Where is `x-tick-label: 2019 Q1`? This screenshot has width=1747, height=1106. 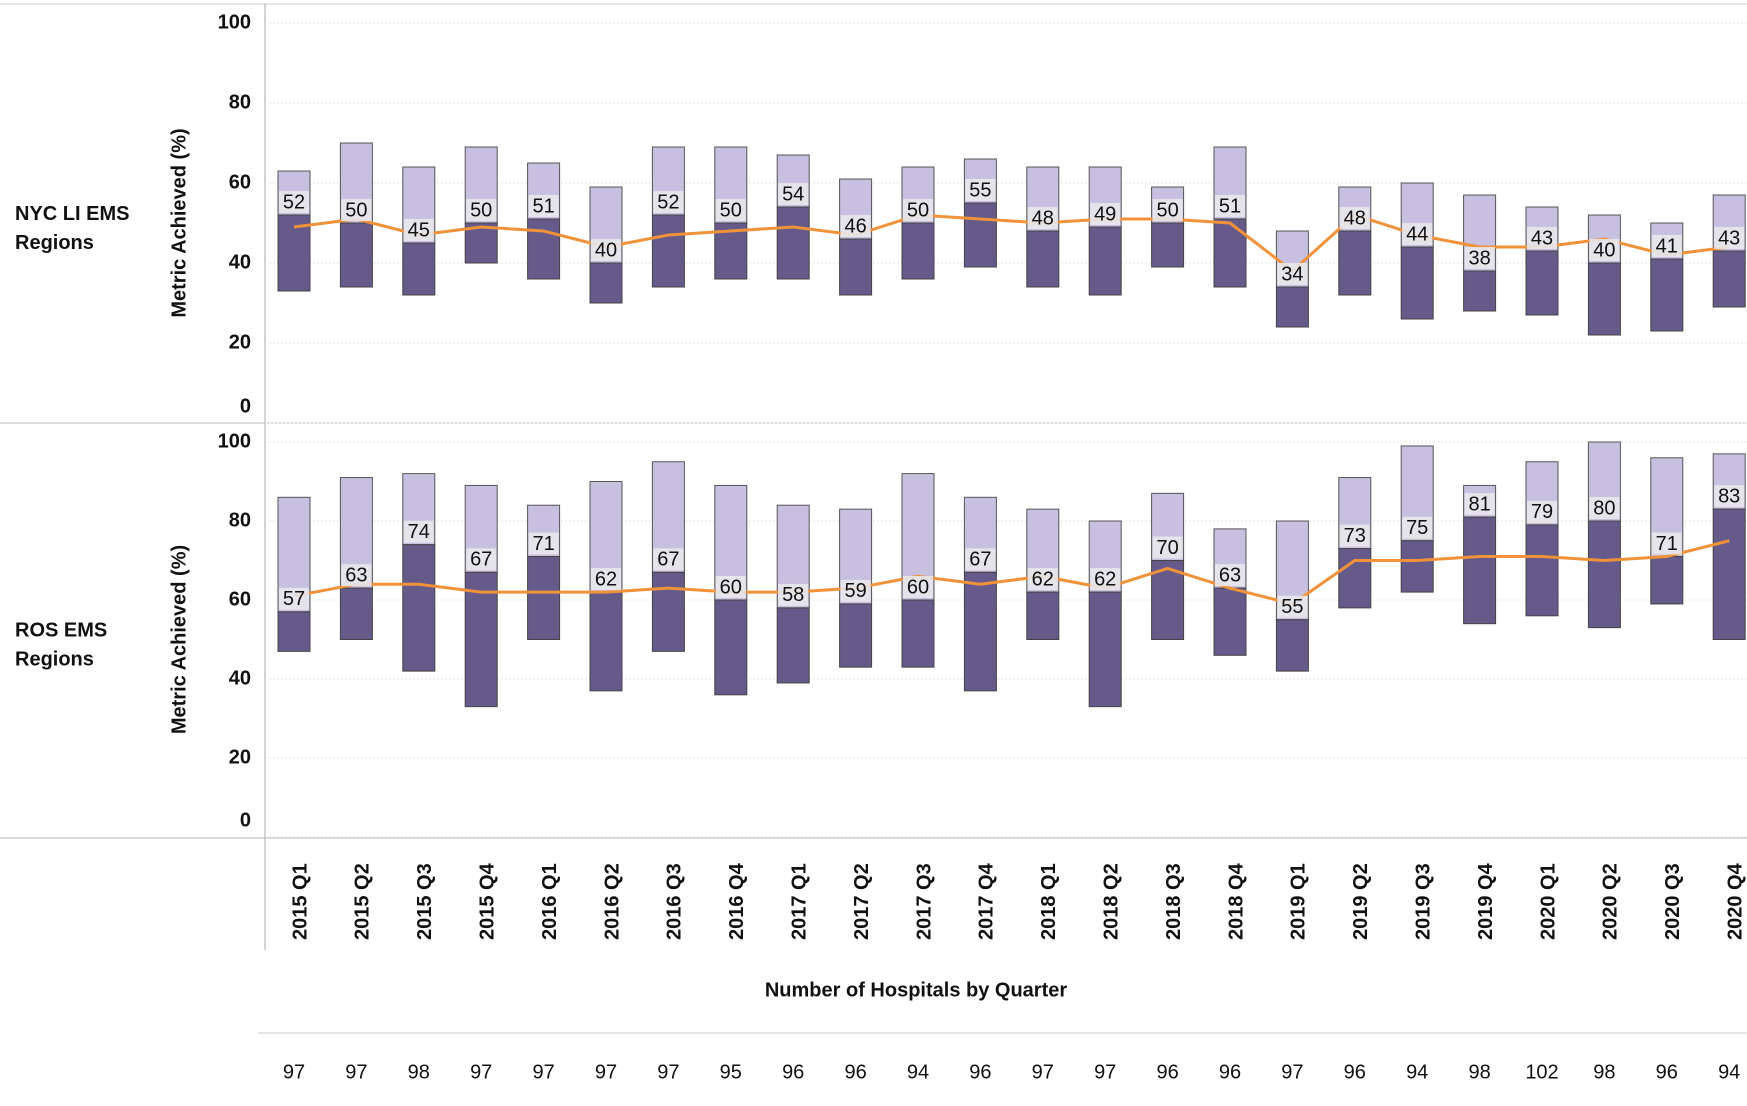
x-tick-label: 2019 Q1 is located at coordinates (1299, 901).